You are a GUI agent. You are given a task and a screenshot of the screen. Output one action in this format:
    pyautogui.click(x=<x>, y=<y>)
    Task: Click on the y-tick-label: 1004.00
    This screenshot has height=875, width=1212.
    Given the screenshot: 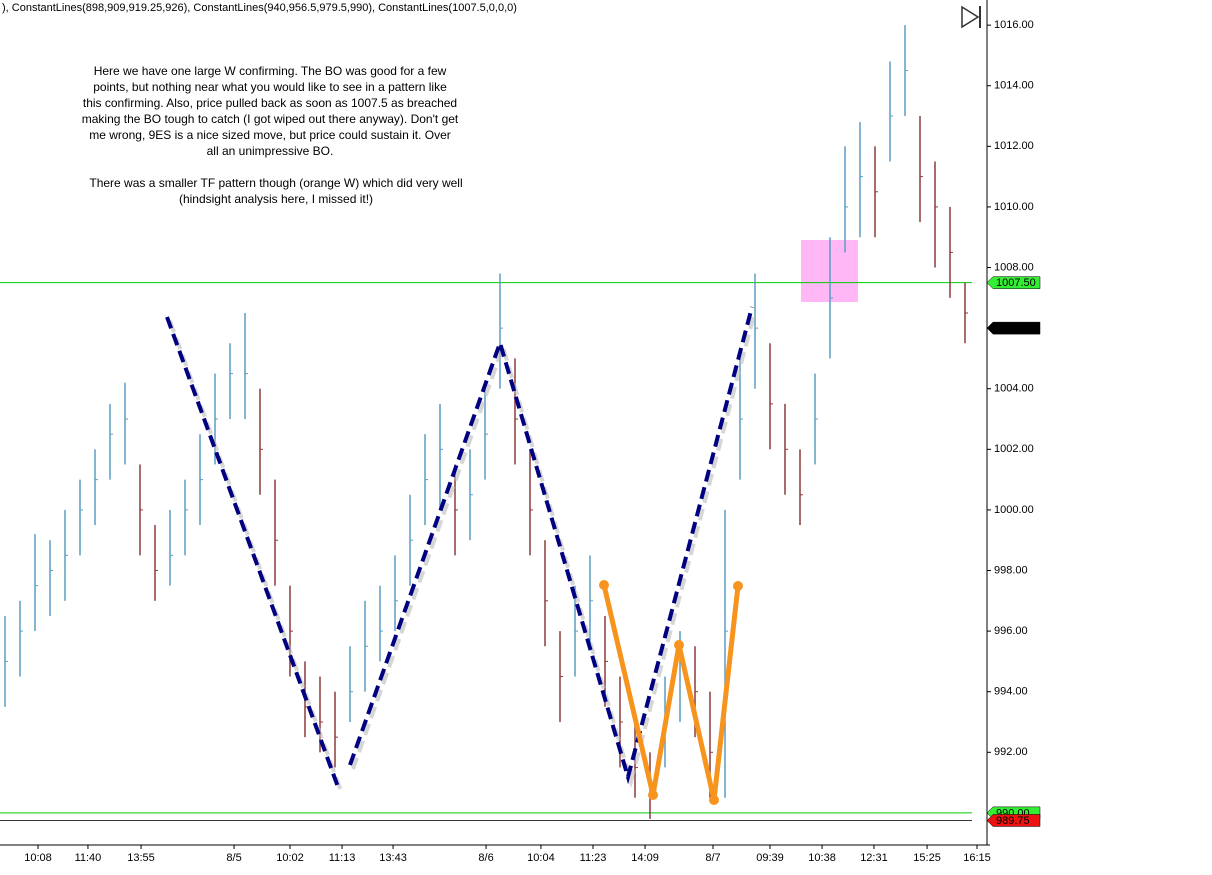 What is the action you would take?
    pyautogui.click(x=1014, y=389)
    